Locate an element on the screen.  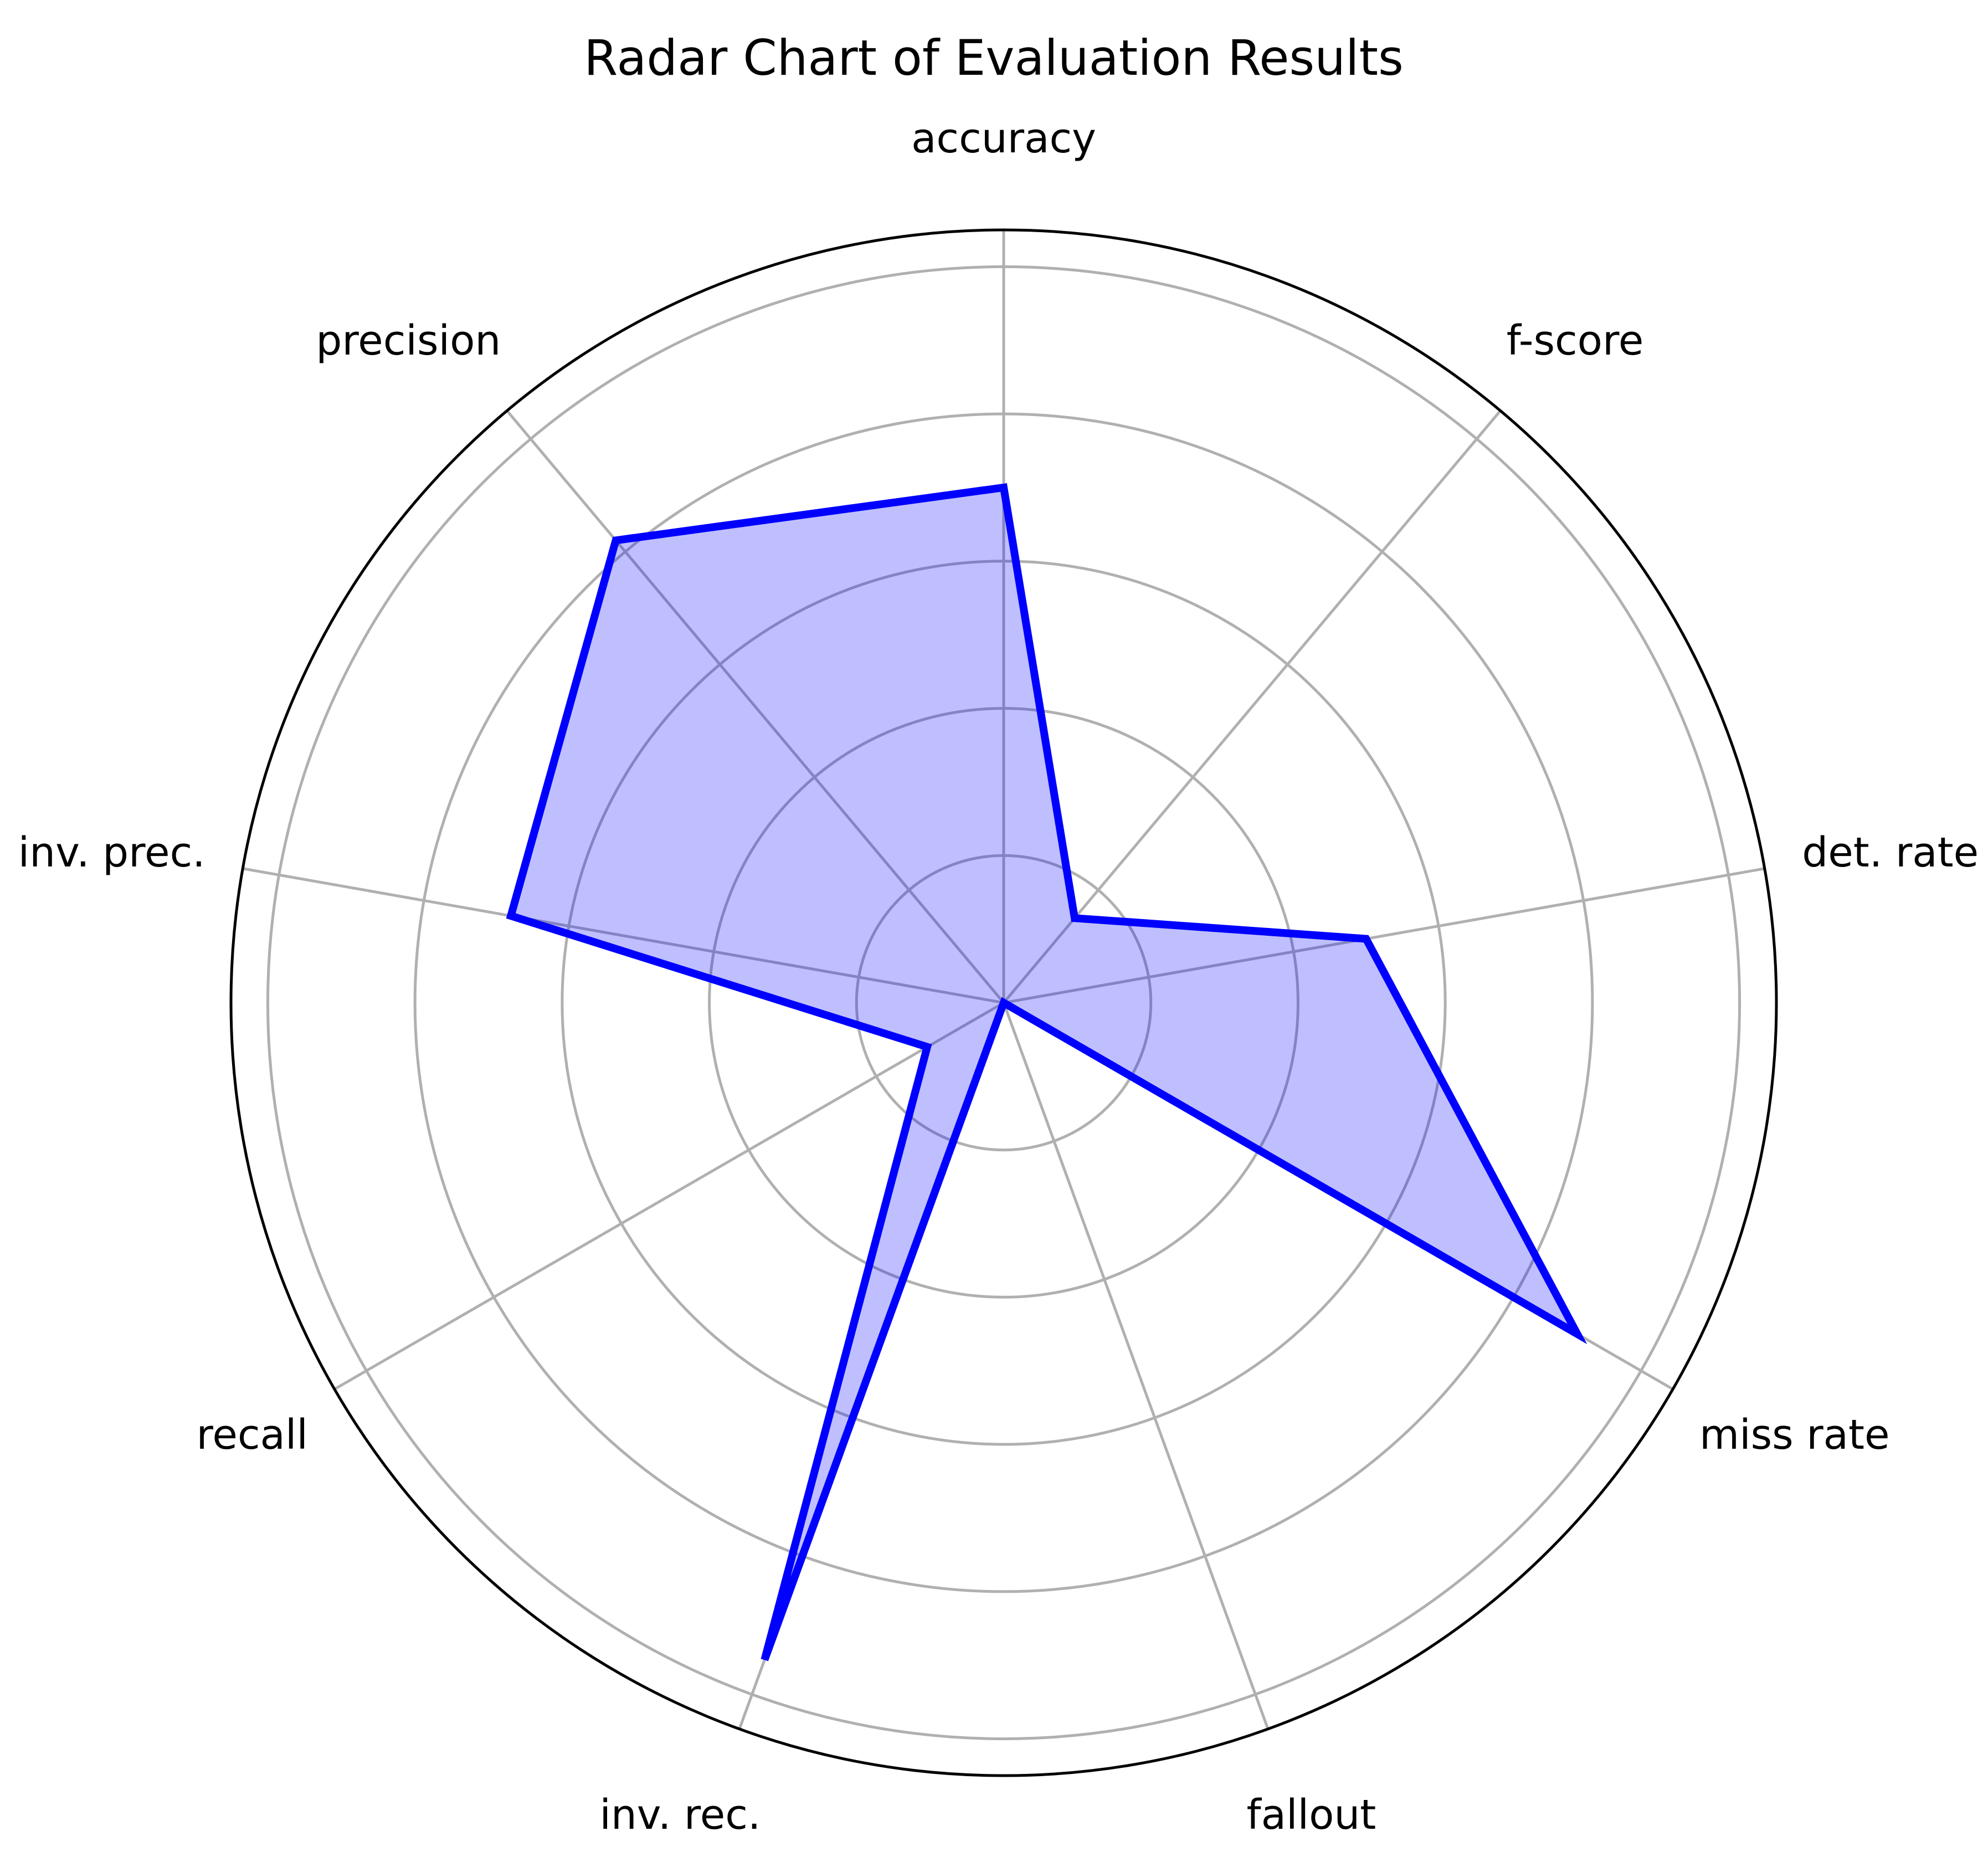
axis-label-6: inv. rec. is located at coordinates (680, 1815).